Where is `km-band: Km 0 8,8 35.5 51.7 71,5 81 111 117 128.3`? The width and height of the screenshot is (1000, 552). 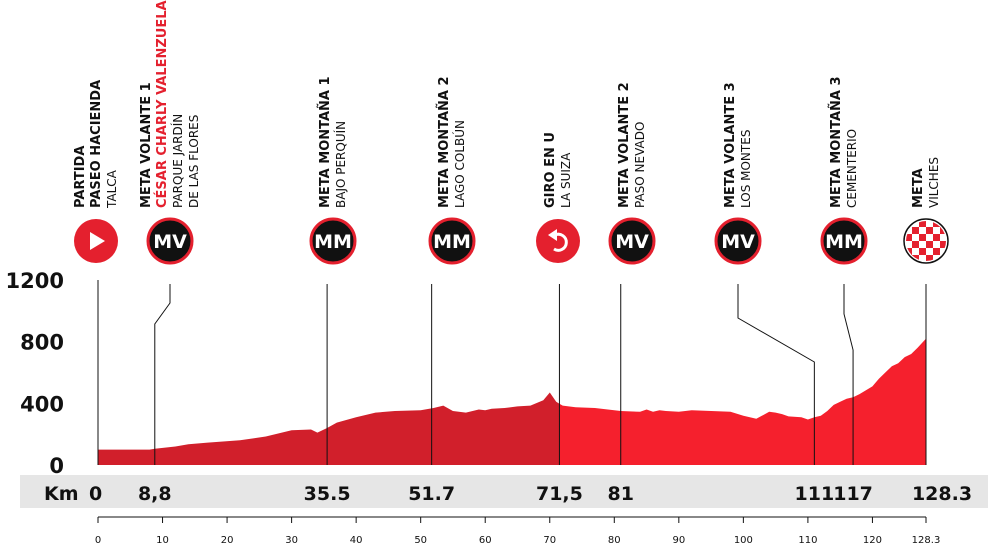
km-band: Km 0 8,8 35.5 51.7 71,5 81 111 117 128.3 is located at coordinates (504, 491).